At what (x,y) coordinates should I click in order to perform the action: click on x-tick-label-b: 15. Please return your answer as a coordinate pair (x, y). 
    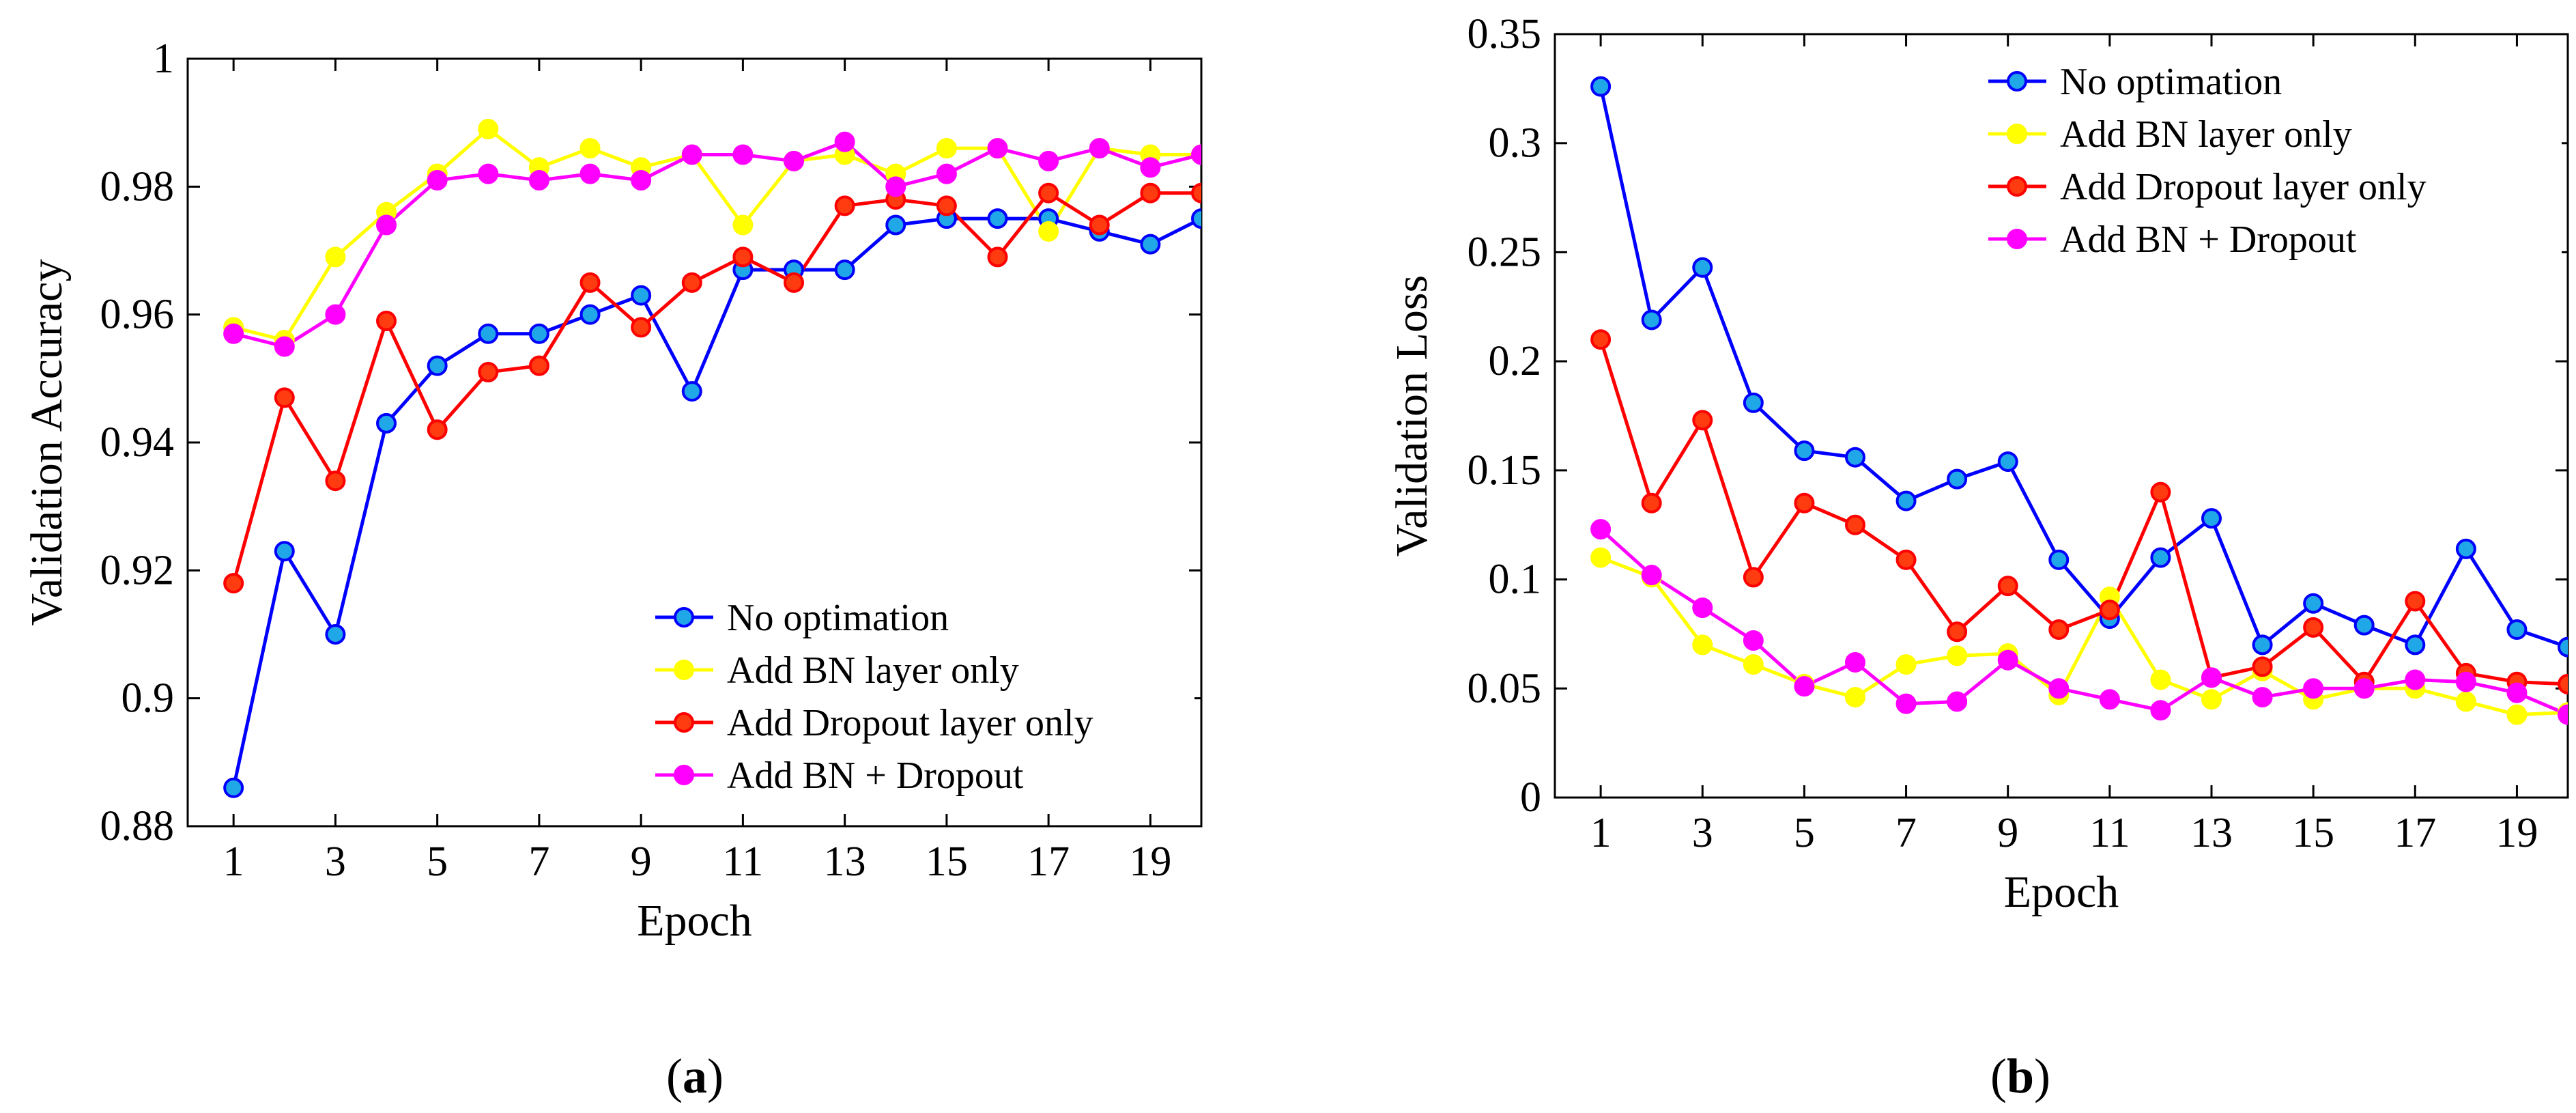
    Looking at the image, I should click on (2313, 833).